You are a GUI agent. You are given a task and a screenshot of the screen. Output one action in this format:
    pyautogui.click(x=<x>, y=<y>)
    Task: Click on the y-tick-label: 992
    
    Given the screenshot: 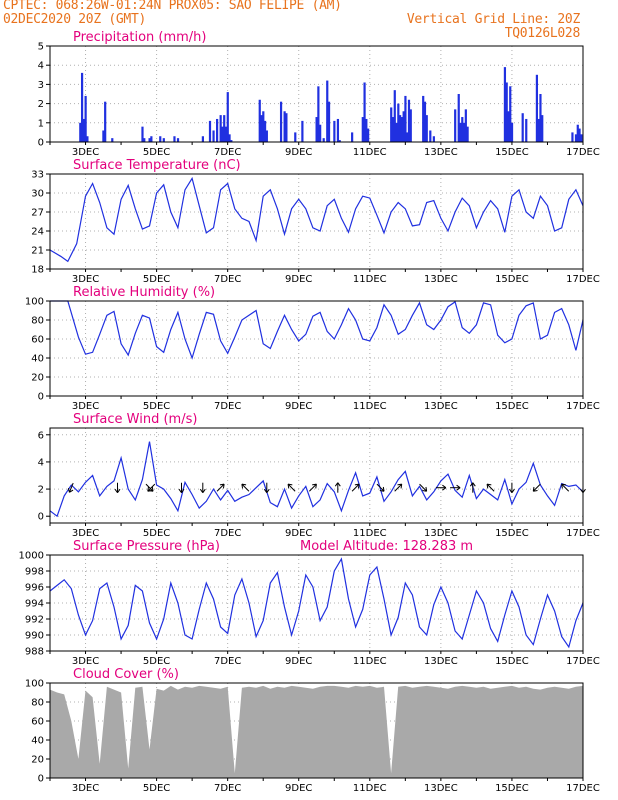 What is the action you would take?
    pyautogui.click(x=34, y=620)
    